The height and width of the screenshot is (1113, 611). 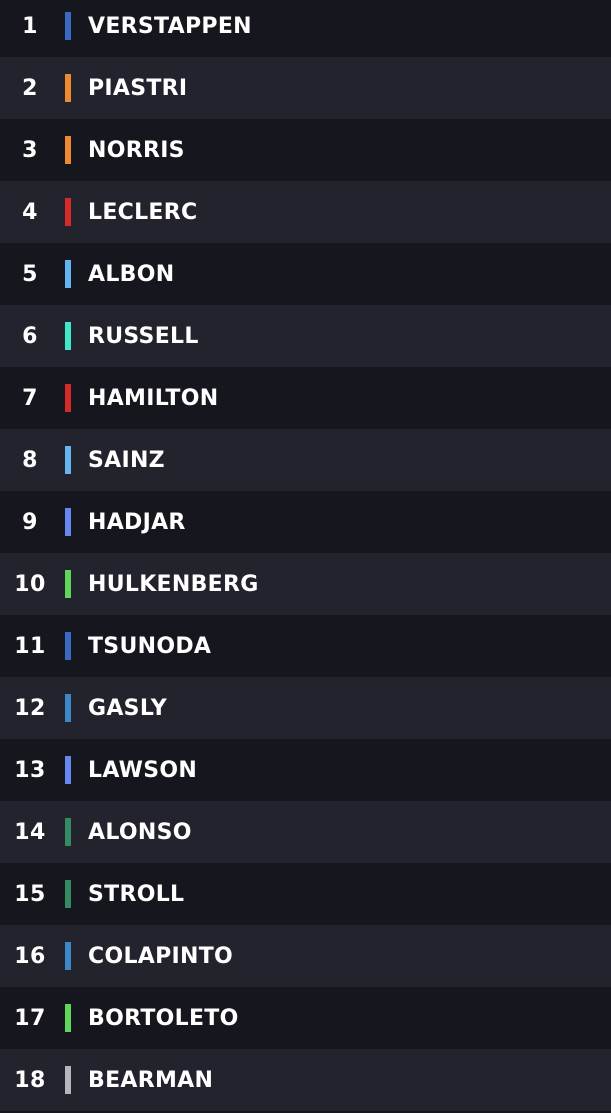 I want to click on driver-name: RUSSELL, so click(x=143, y=336).